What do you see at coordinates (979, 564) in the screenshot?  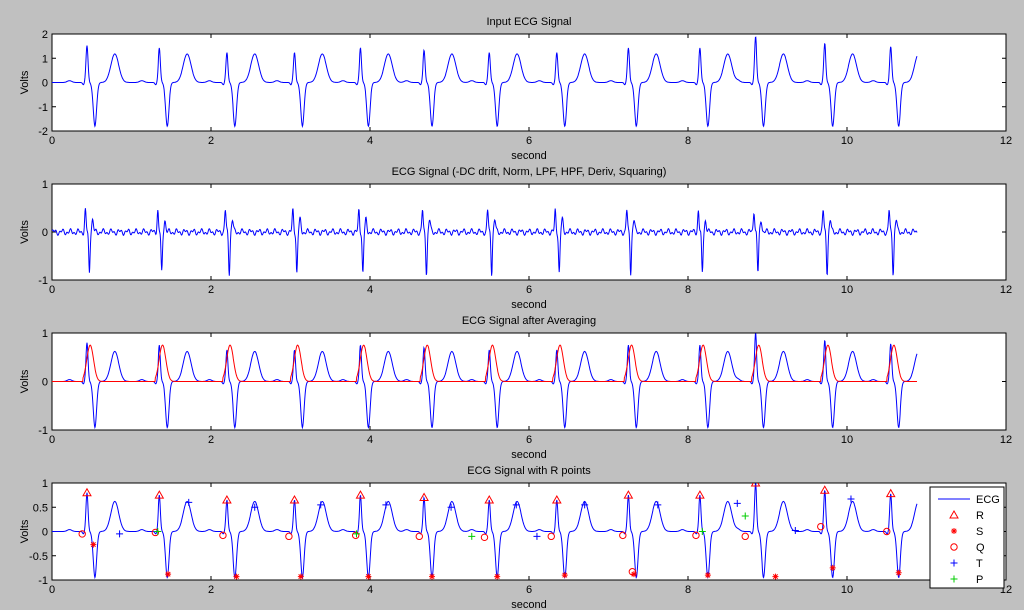 I see `legend-label: T` at bounding box center [979, 564].